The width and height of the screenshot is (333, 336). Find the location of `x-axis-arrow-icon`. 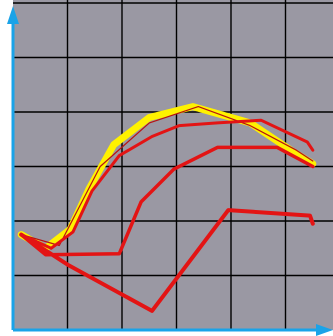

x-axis-arrow-icon is located at coordinates (324, 330).